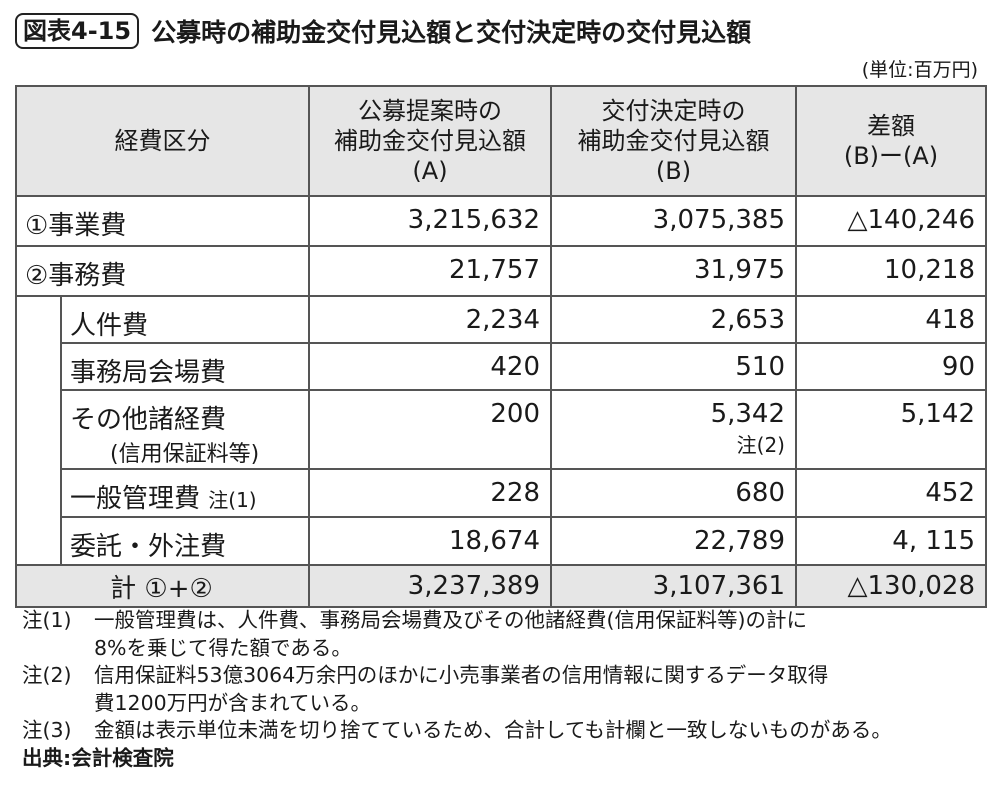 This screenshot has height=797, width=1000. Describe the element at coordinates (461, 675) in the screenshot. I see `note-line: 信用保証料53億3064万余円のほかに小売事業者の信用情報に関するデータ取得` at that location.